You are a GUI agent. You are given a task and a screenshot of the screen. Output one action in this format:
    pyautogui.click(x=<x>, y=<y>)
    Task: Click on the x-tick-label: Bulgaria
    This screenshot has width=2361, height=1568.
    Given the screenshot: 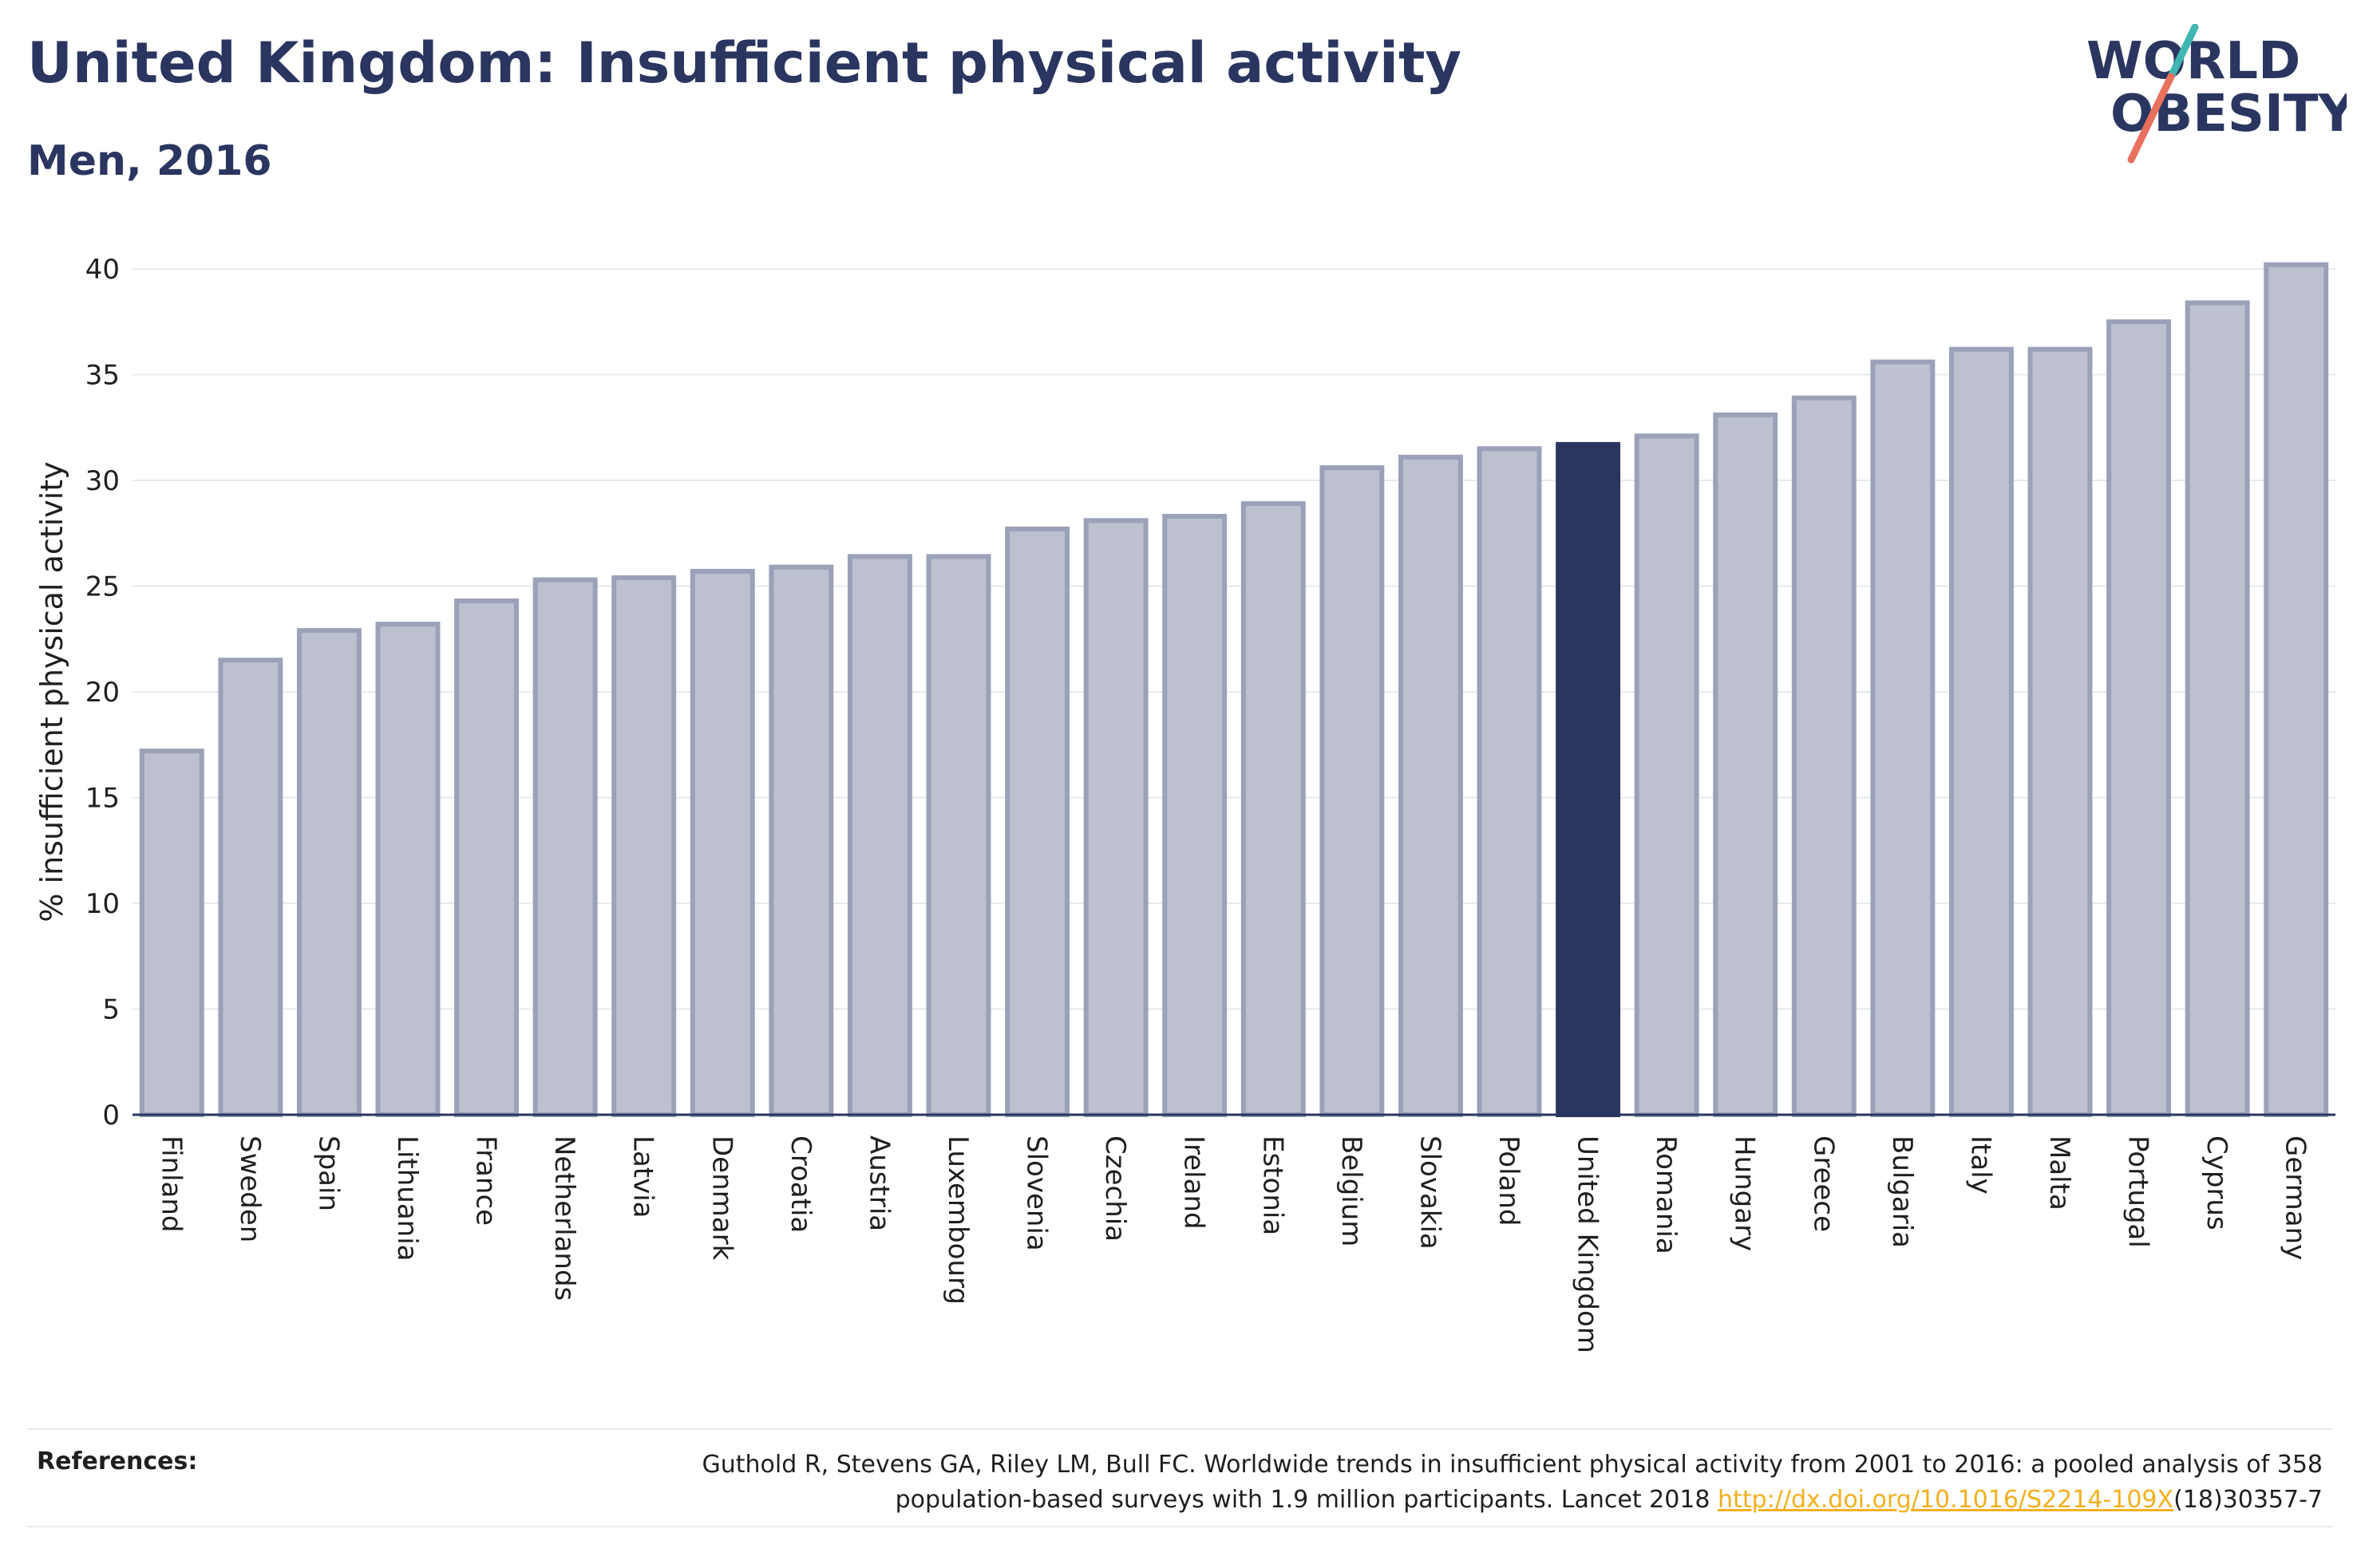 What is the action you would take?
    pyautogui.click(x=1902, y=1192)
    